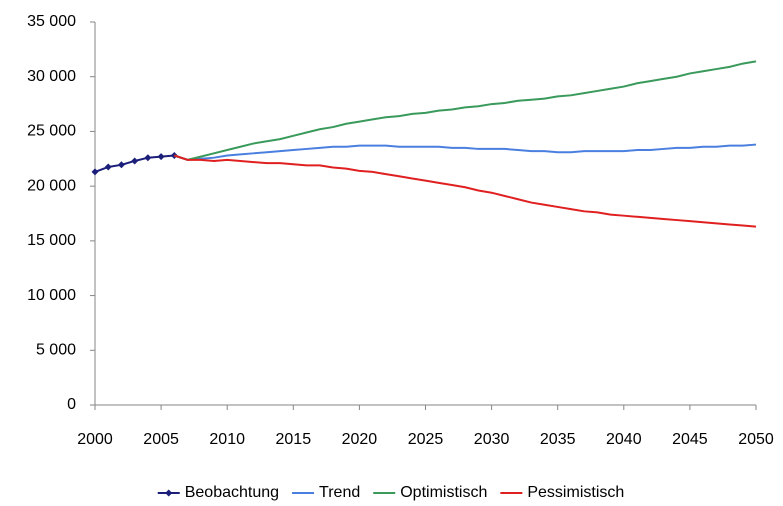  Describe the element at coordinates (360, 439) in the screenshot. I see `x-tick-label: 2020` at that location.